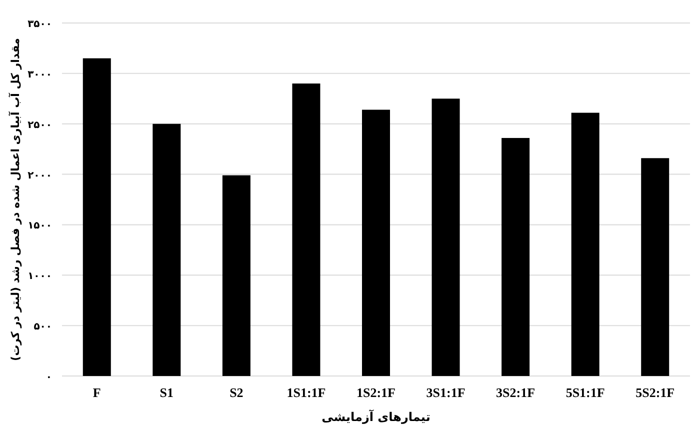 This screenshot has height=433, width=693. Describe the element at coordinates (49, 377) in the screenshot. I see `y-tick-label: ۰` at that location.